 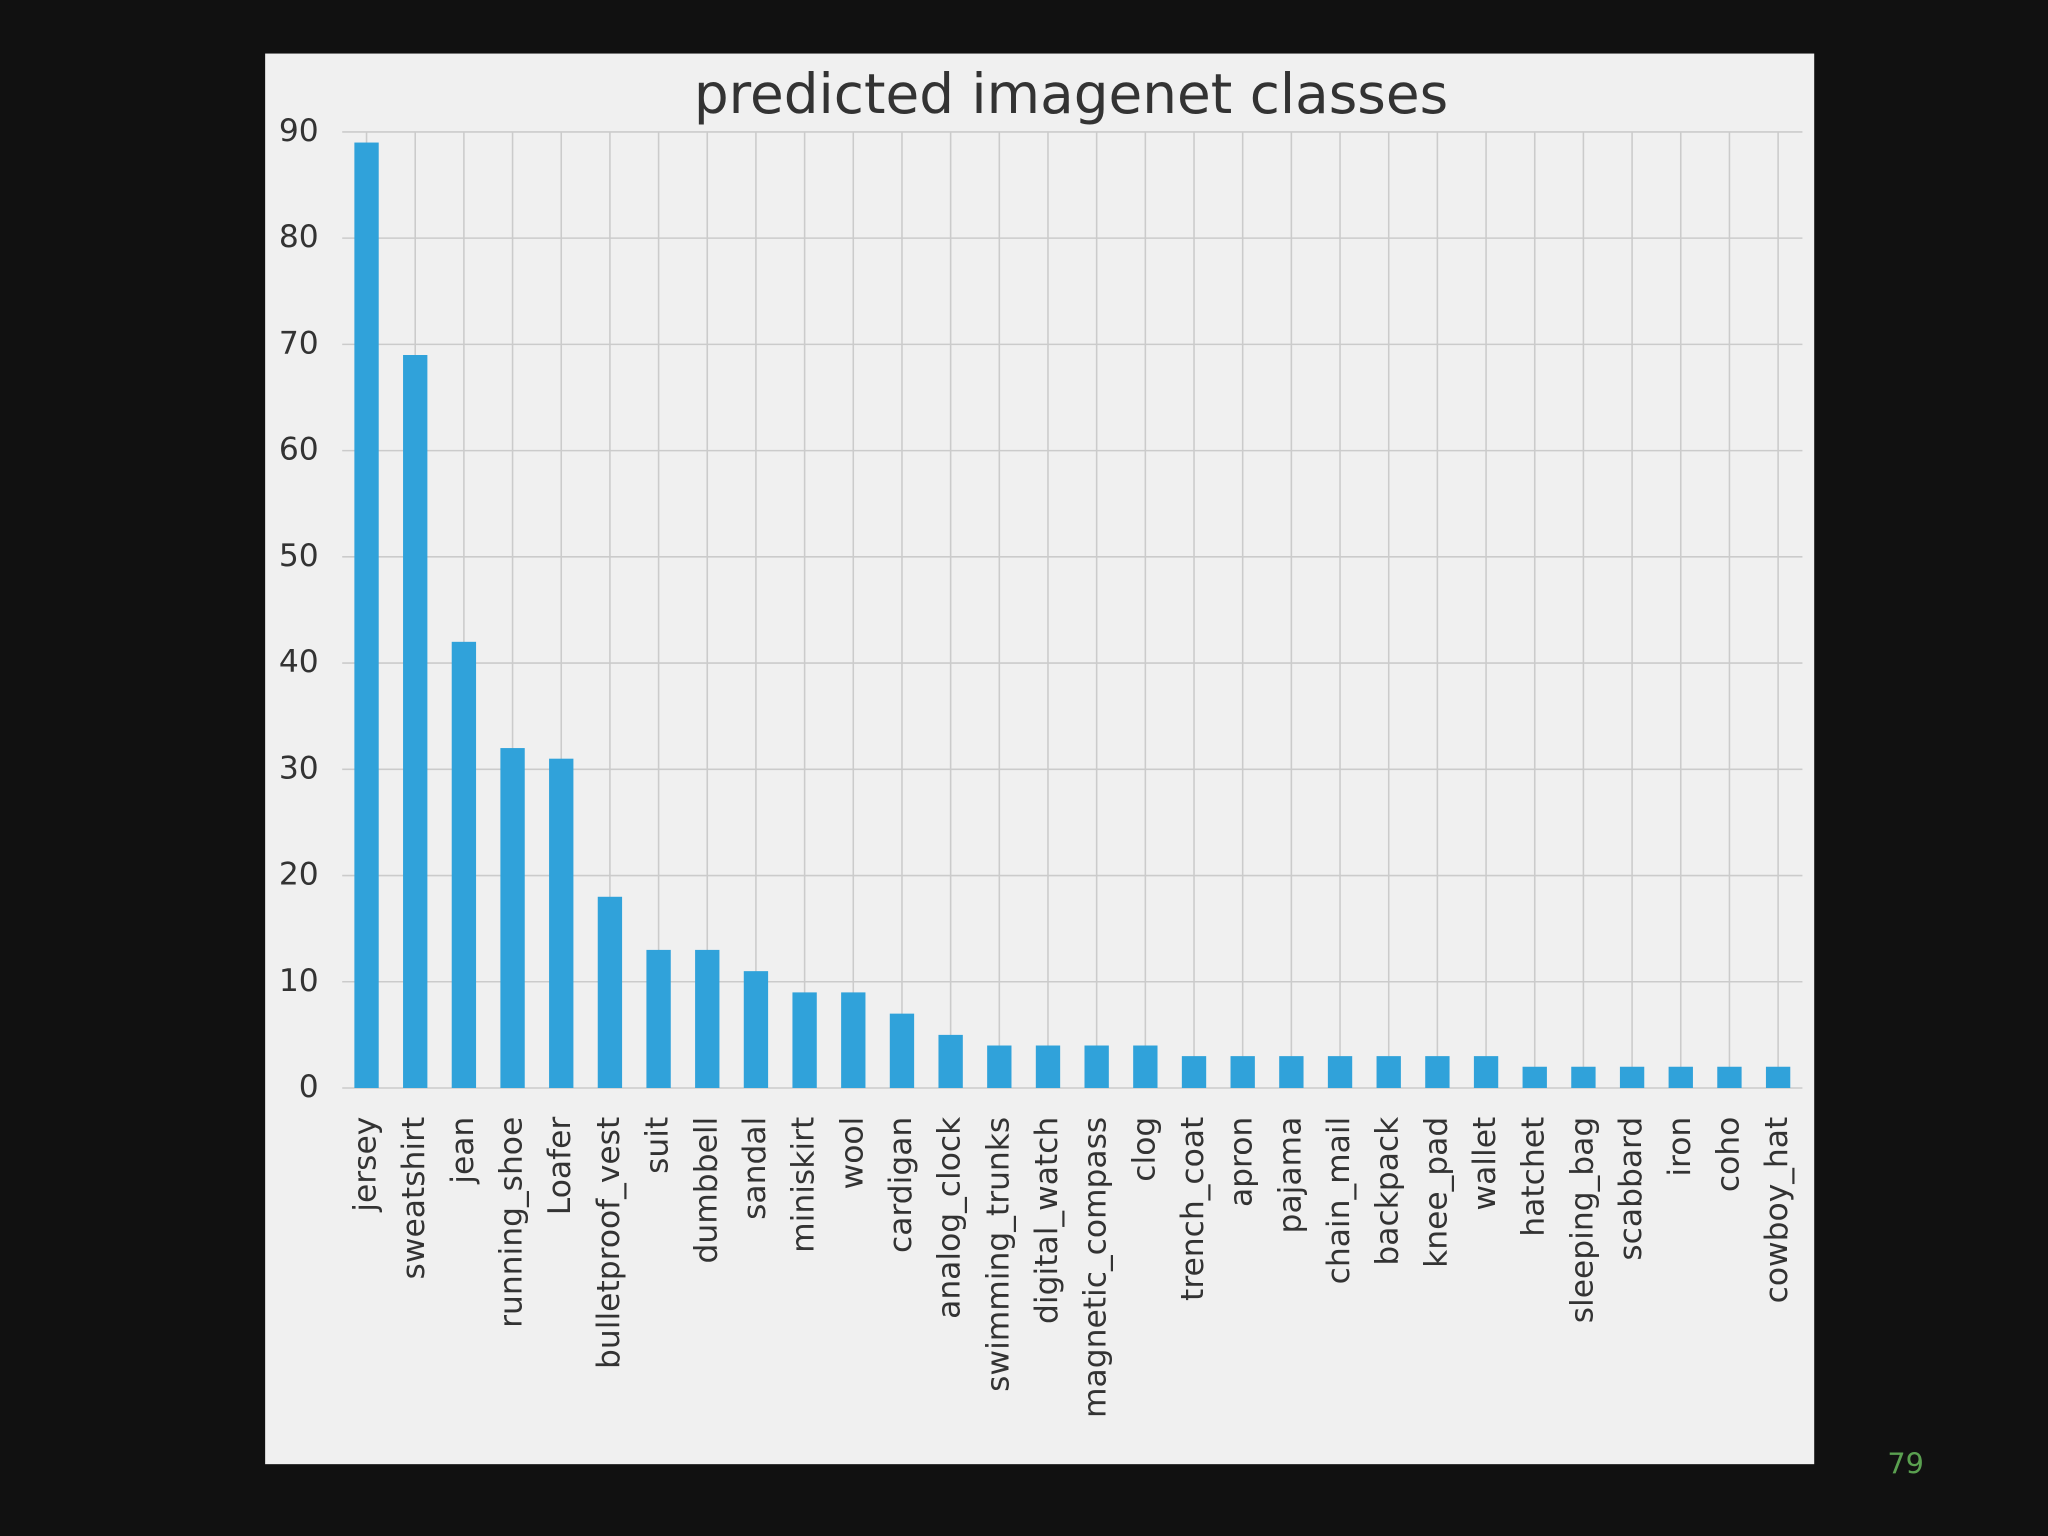 What do you see at coordinates (299, 662) in the screenshot?
I see `y-tick-label: 40` at bounding box center [299, 662].